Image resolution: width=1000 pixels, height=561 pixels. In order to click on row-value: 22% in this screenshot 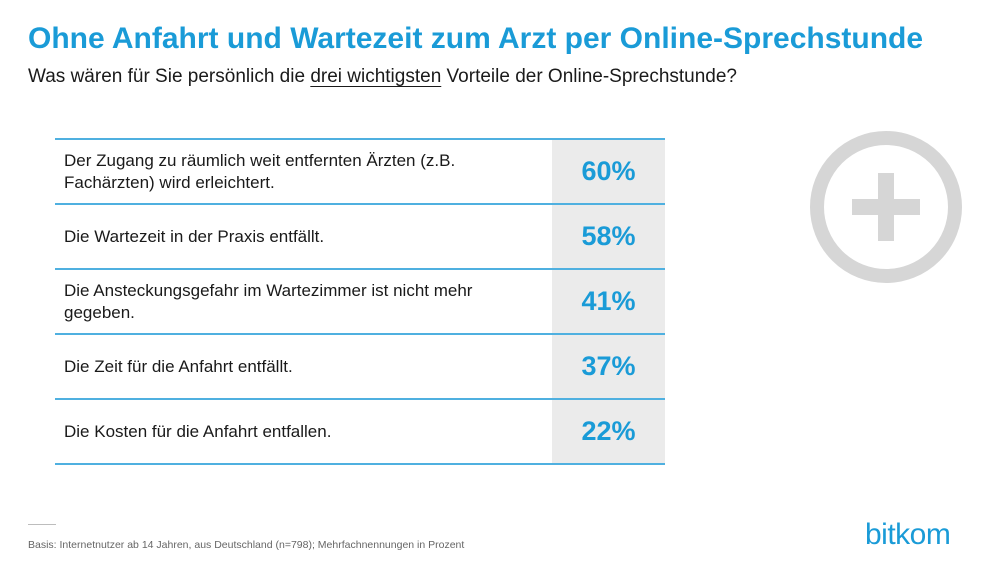, I will do `click(608, 431)`.